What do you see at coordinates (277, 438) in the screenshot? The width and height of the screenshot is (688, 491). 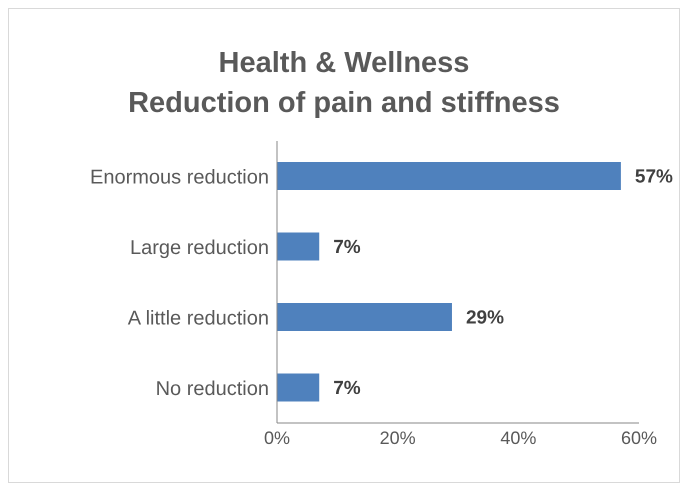 I see `x-tick-label: 0%` at bounding box center [277, 438].